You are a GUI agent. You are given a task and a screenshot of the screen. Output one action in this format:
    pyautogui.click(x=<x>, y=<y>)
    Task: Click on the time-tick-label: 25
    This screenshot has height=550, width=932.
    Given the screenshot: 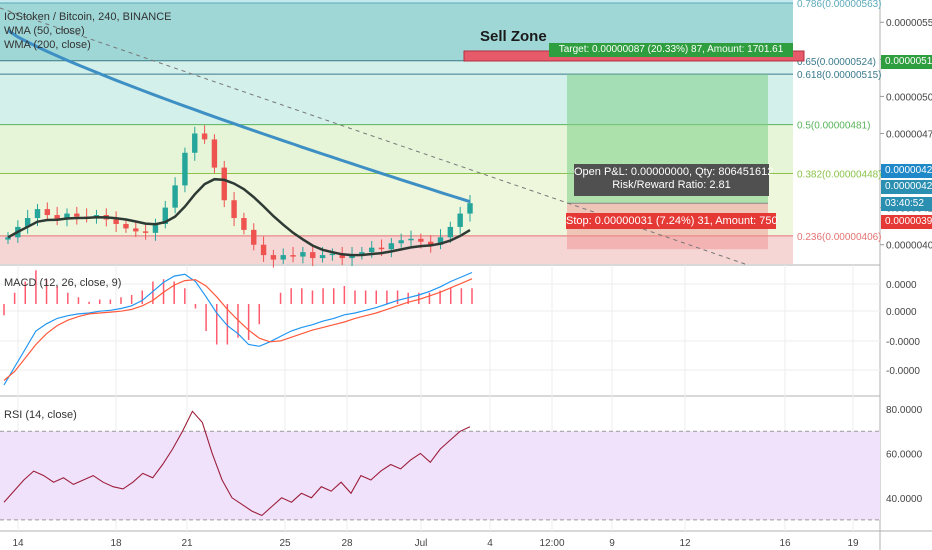 What is the action you would take?
    pyautogui.click(x=285, y=543)
    